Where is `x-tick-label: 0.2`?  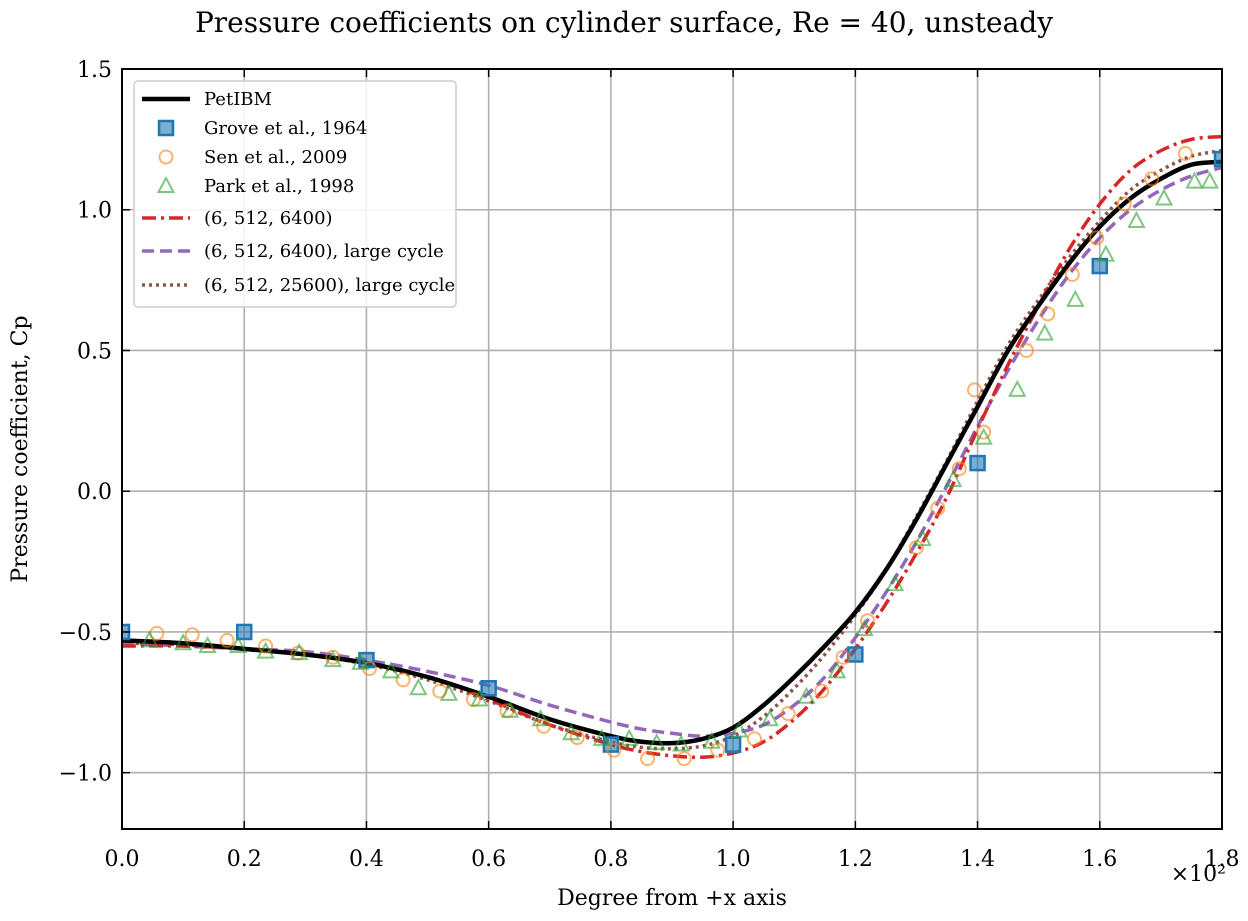
x-tick-label: 0.2 is located at coordinates (244, 859).